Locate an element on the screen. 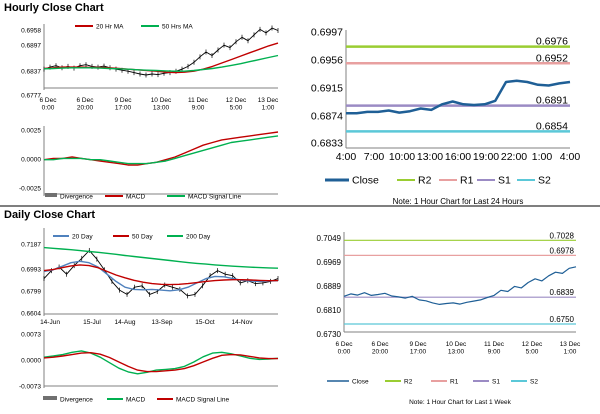 The width and height of the screenshot is (600, 414). y-tick-label: 0.6833 is located at coordinates (327, 144).